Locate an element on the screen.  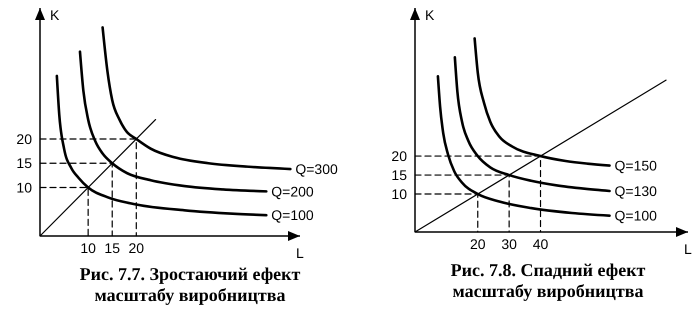
text: Рис. 7.8. Спадний ефект масштабу виробництва is located at coordinates (548, 280).